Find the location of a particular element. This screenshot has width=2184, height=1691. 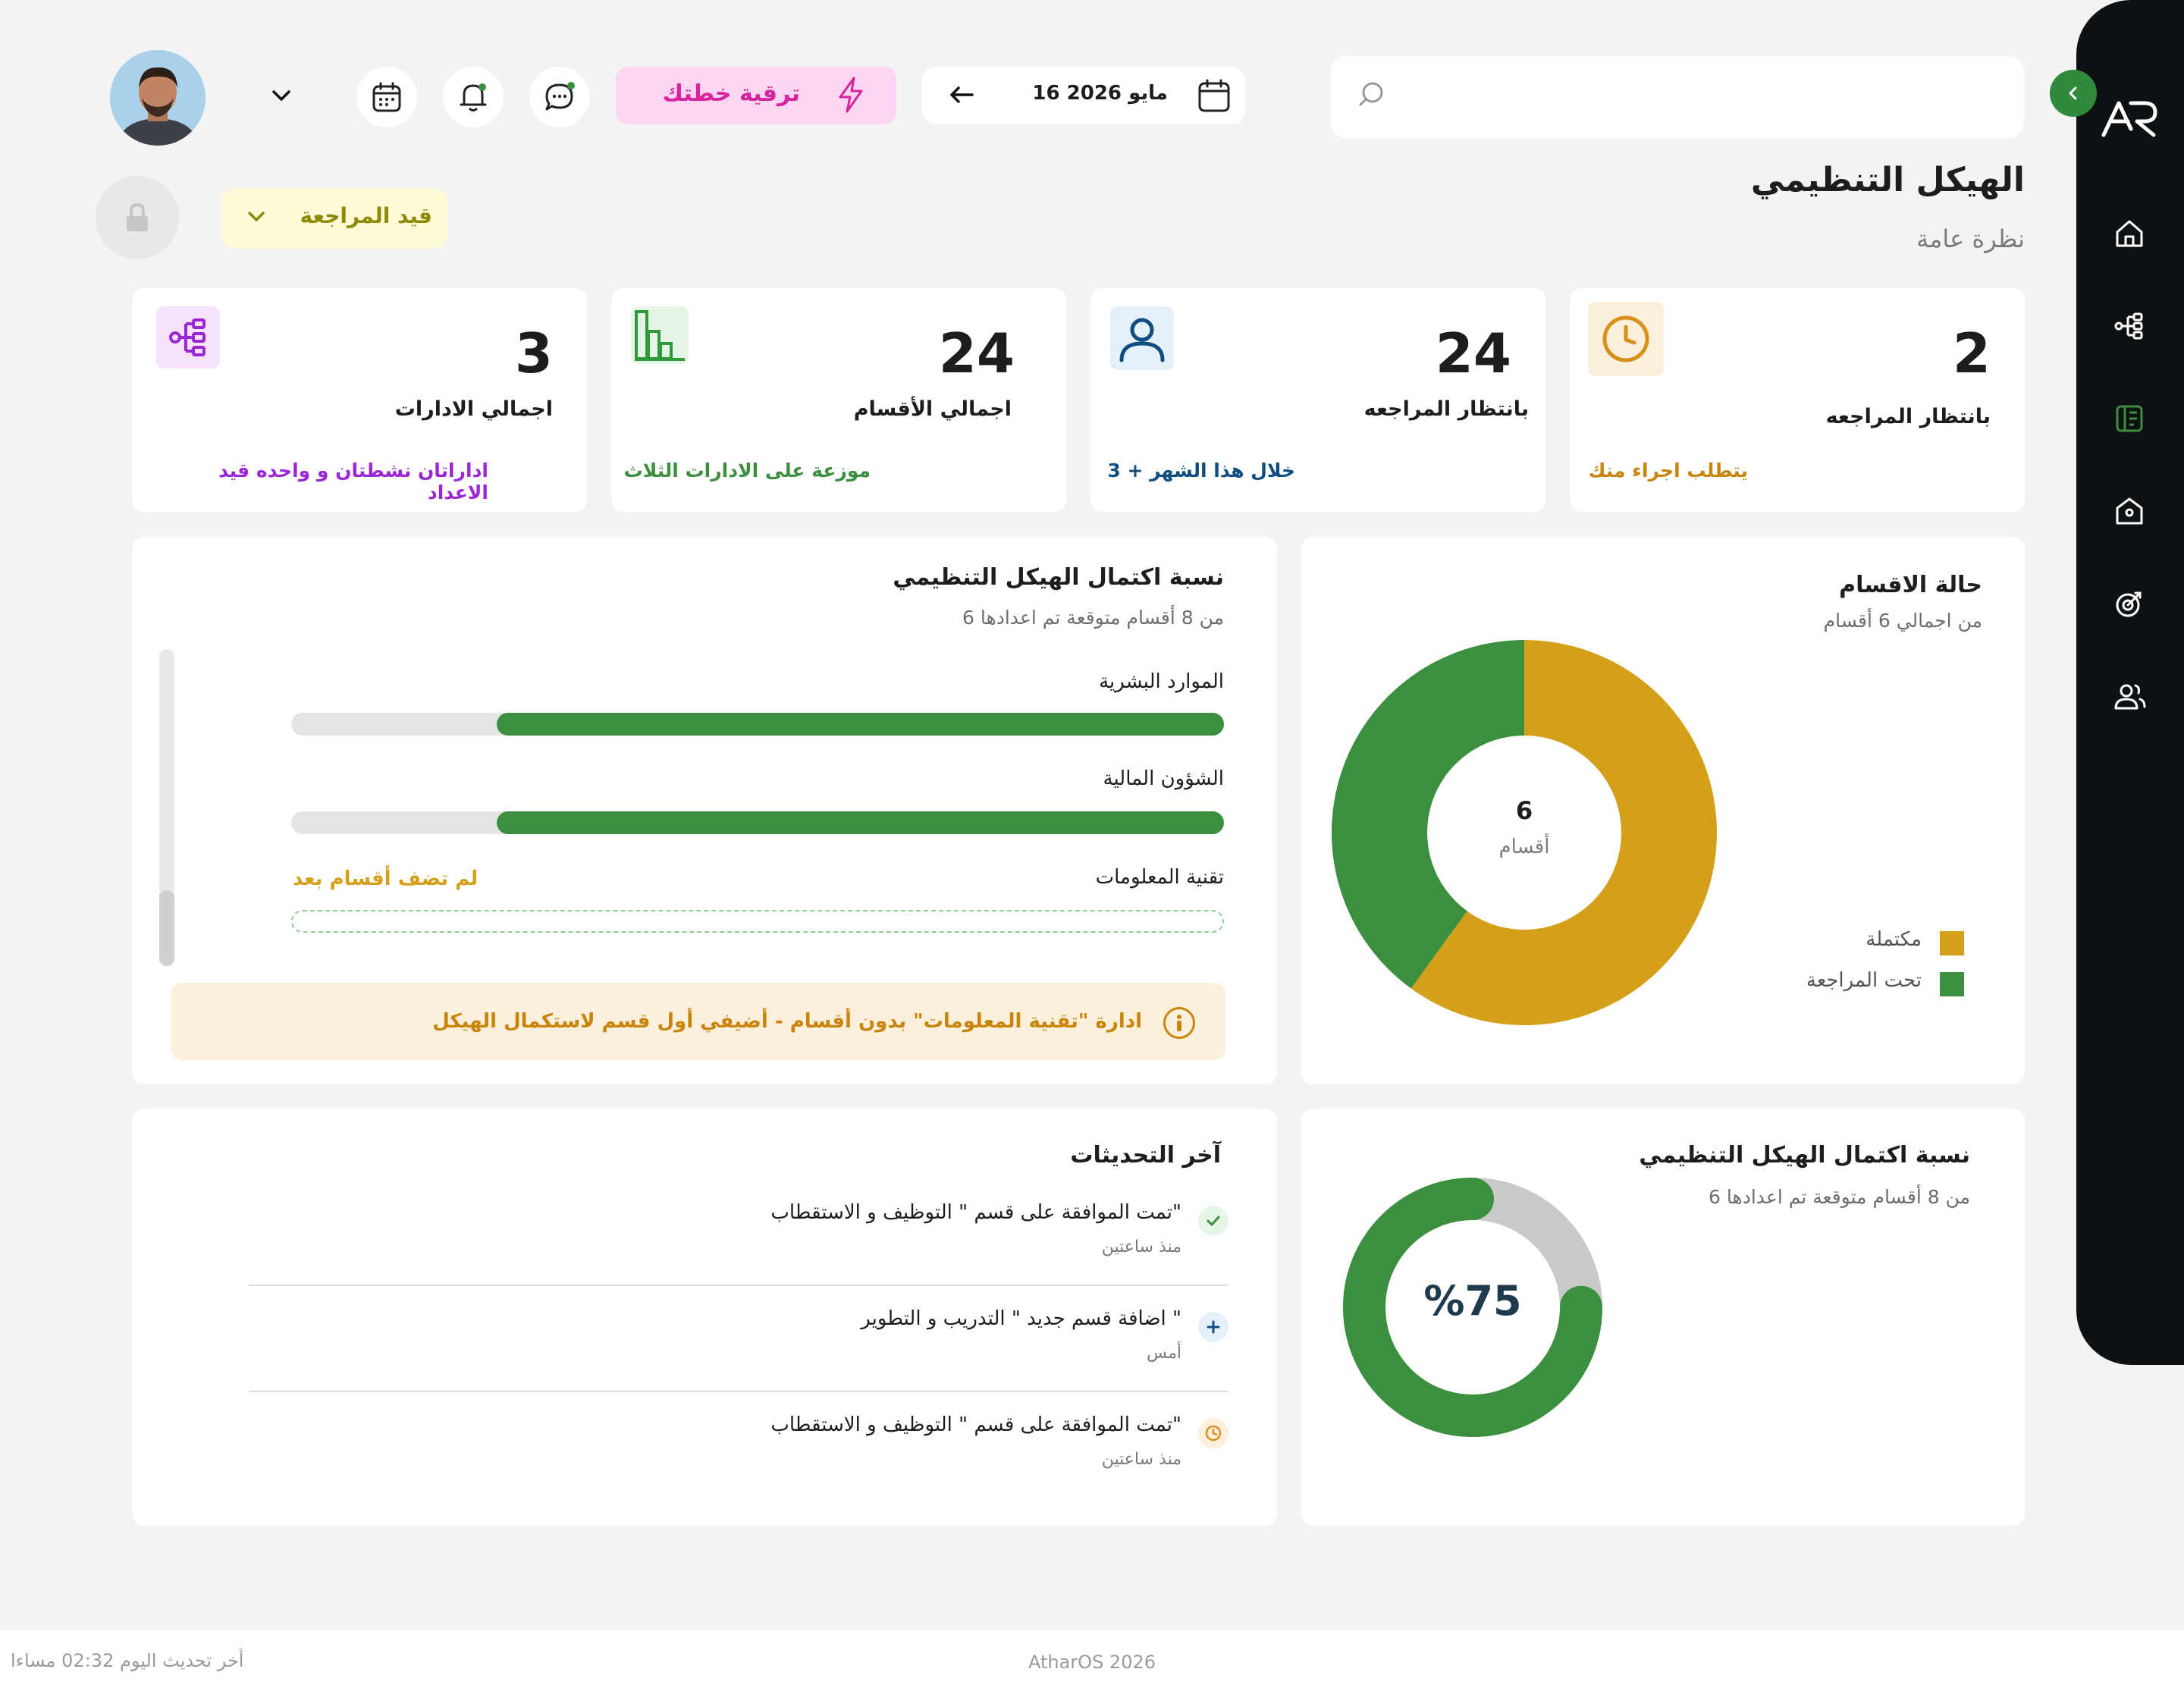

completion-ring-subtitle: 6 من 8 أقسام متوقعة تم اعدادها is located at coordinates (1839, 1197).